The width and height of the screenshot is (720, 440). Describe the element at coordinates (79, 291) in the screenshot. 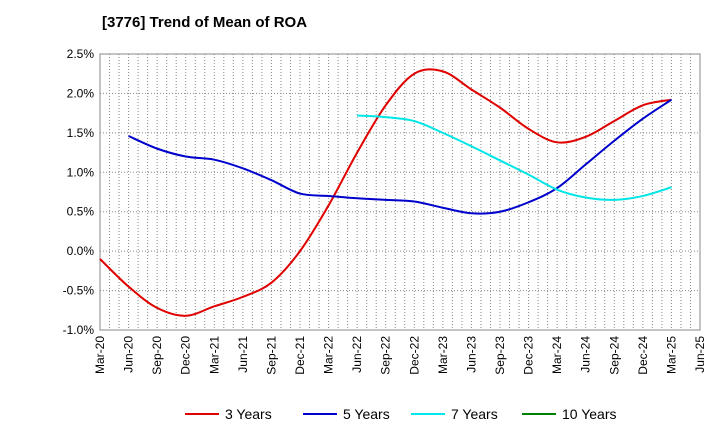

I see `y-tick-label: -0.5%` at that location.